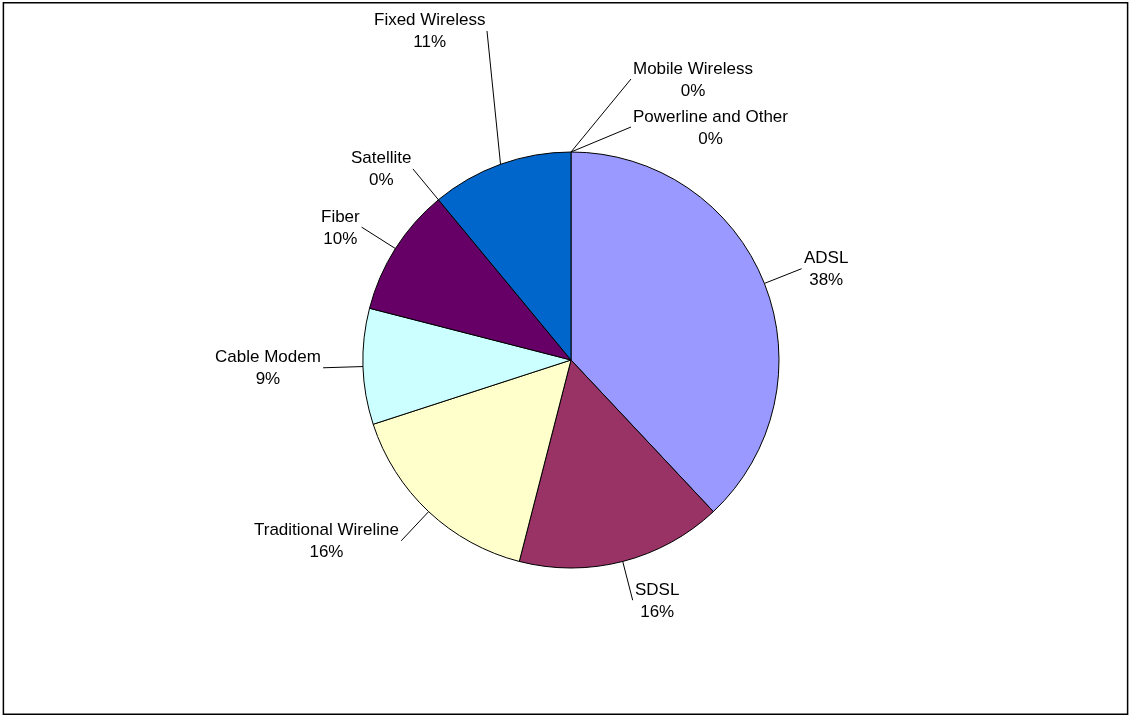 The image size is (1131, 717). I want to click on slice-label: SDSL, so click(657, 589).